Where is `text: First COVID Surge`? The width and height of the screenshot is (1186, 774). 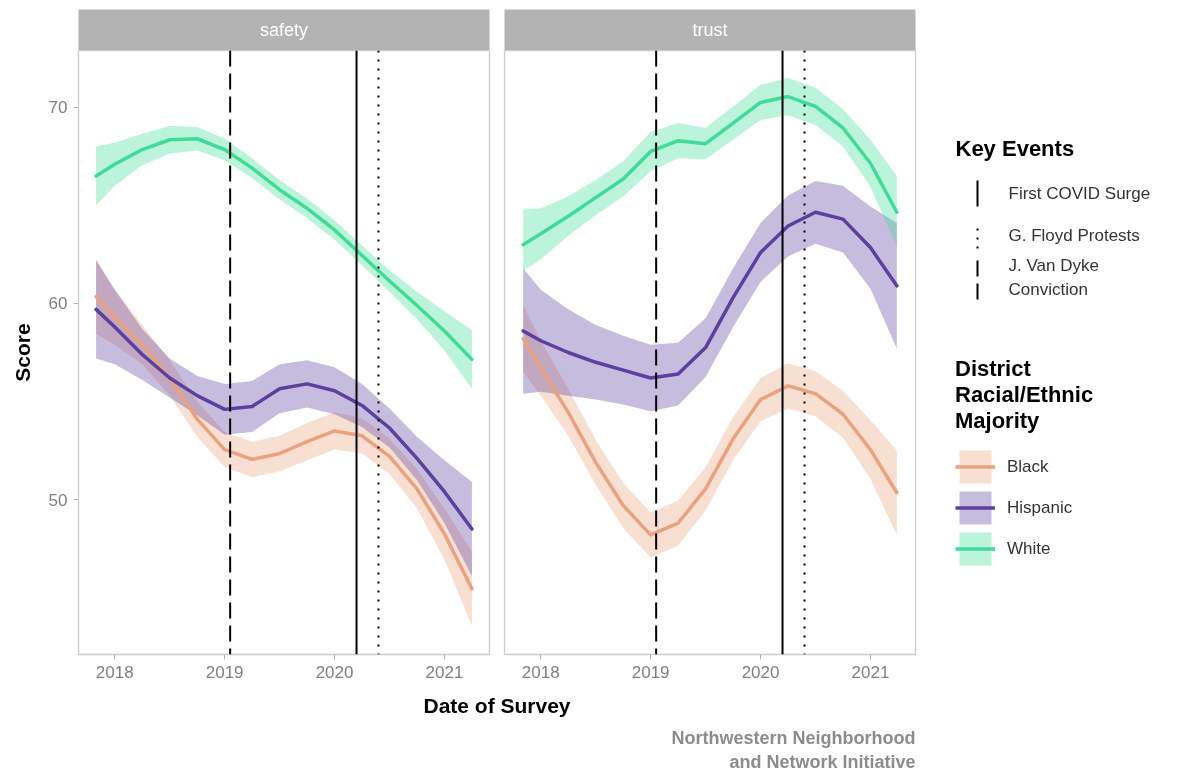 text: First COVID Surge is located at coordinates (1079, 193).